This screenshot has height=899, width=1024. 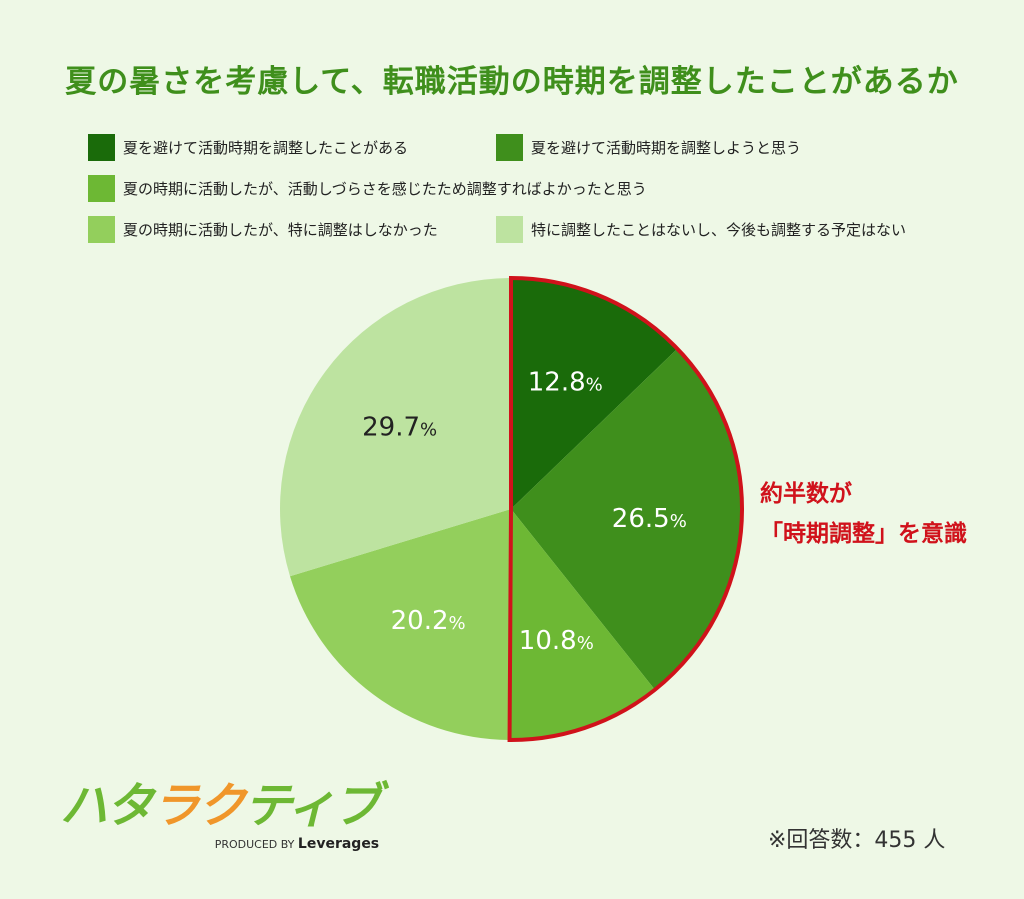 I want to click on legend-label: 特に調整したことはないし、今後も調整する予定はない, so click(x=719, y=230).